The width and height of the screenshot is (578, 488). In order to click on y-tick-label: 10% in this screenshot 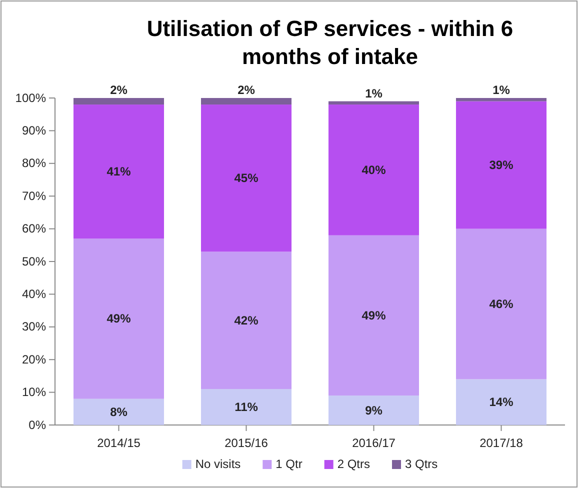, I will do `click(34, 392)`.